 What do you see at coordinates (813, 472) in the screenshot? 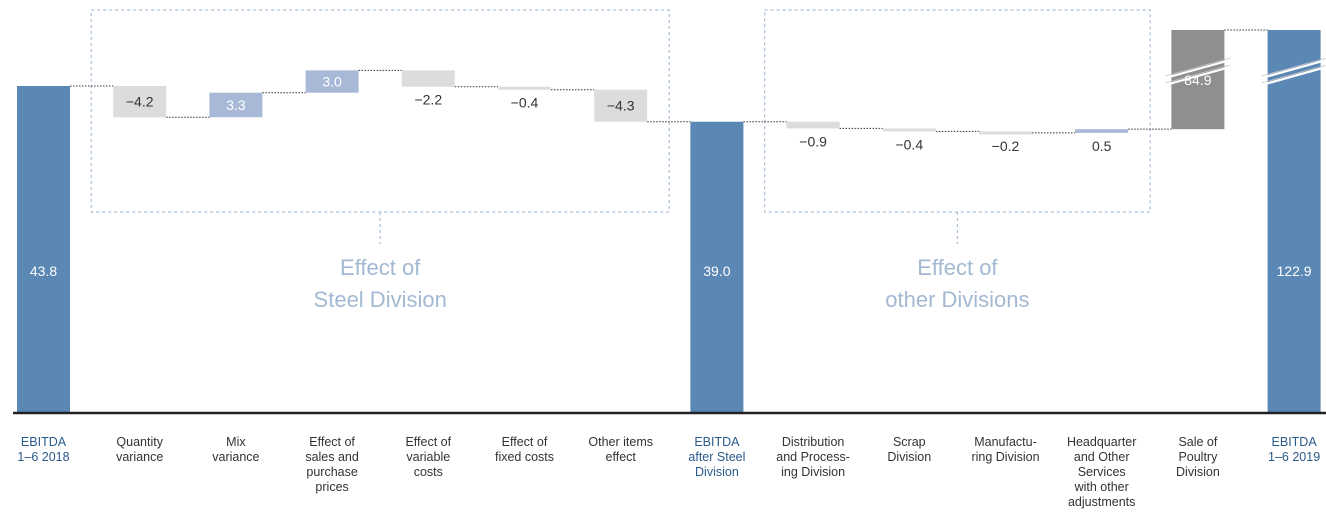
I see `category-label: ing Division` at bounding box center [813, 472].